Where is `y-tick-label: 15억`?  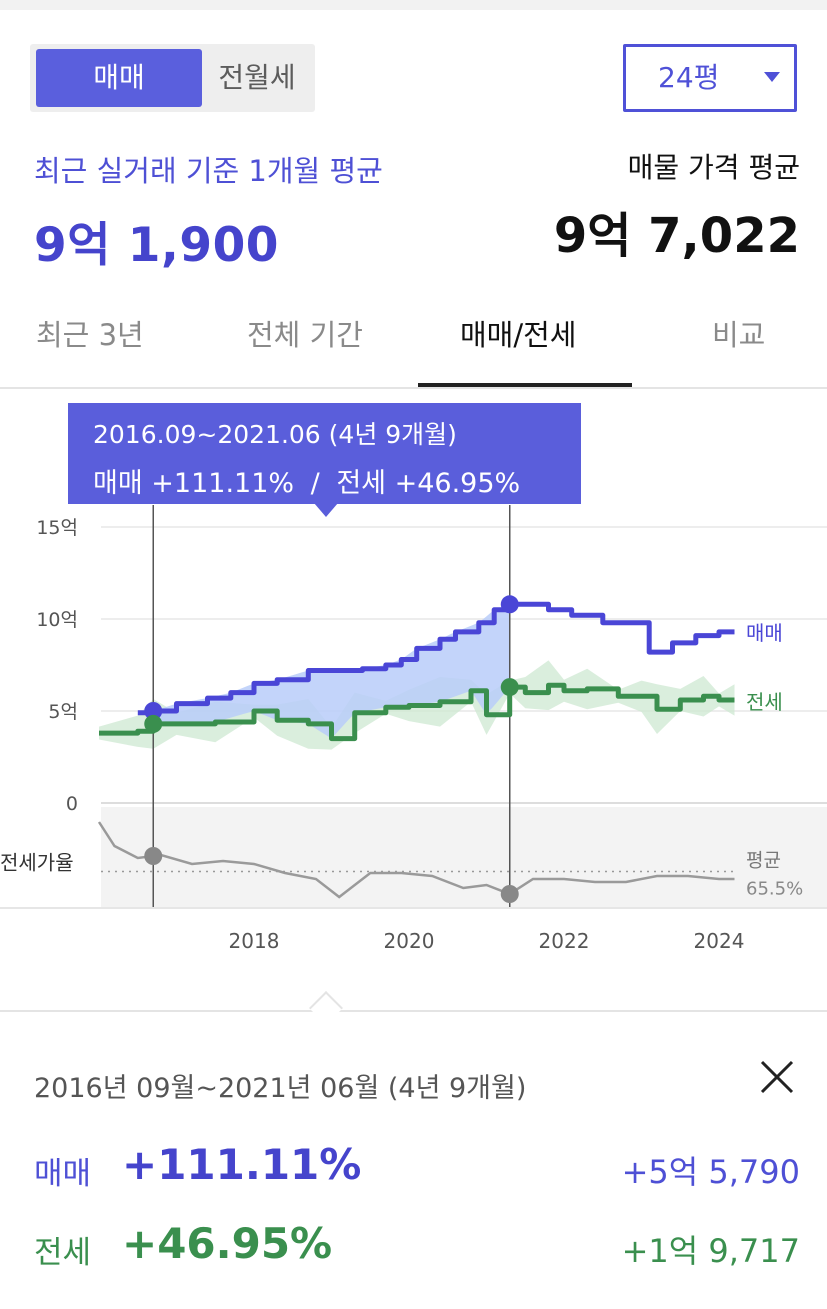
y-tick-label: 15억 is located at coordinates (57, 528).